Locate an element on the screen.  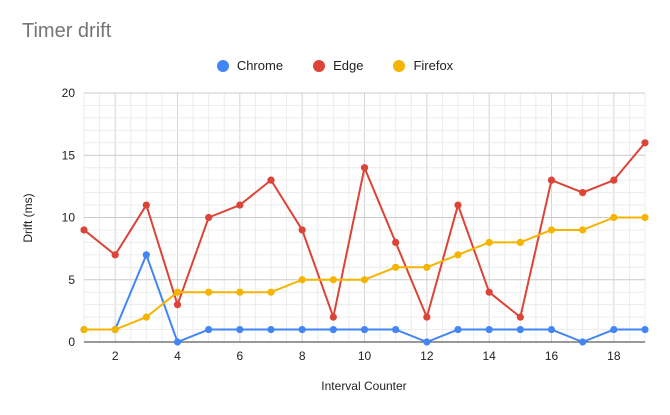
x-axis-label: Interval Counter is located at coordinates (363, 386).